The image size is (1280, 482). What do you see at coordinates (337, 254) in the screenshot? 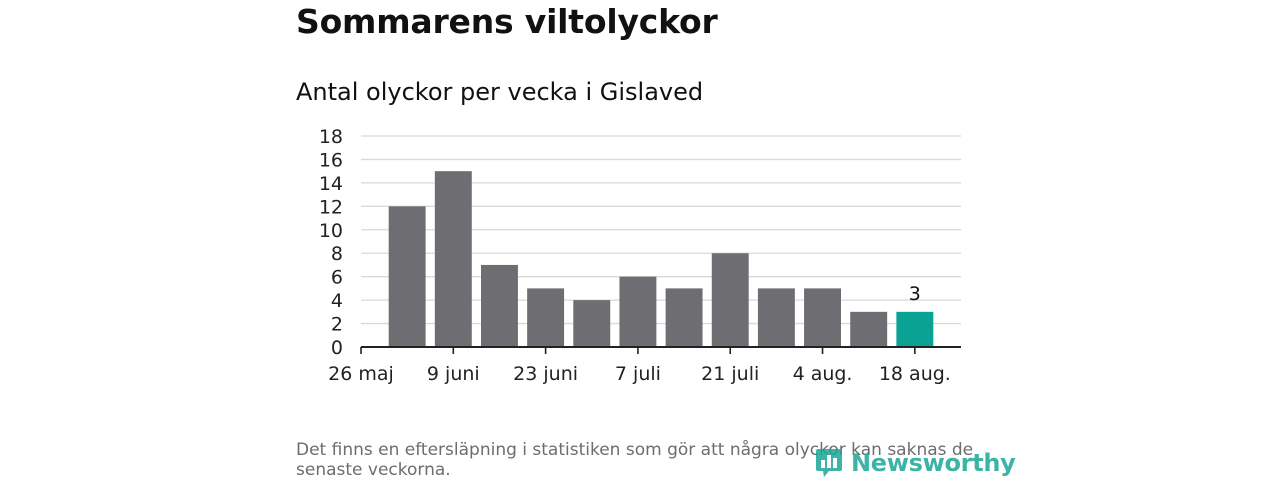
I see `y-tick-label: 8` at bounding box center [337, 254].